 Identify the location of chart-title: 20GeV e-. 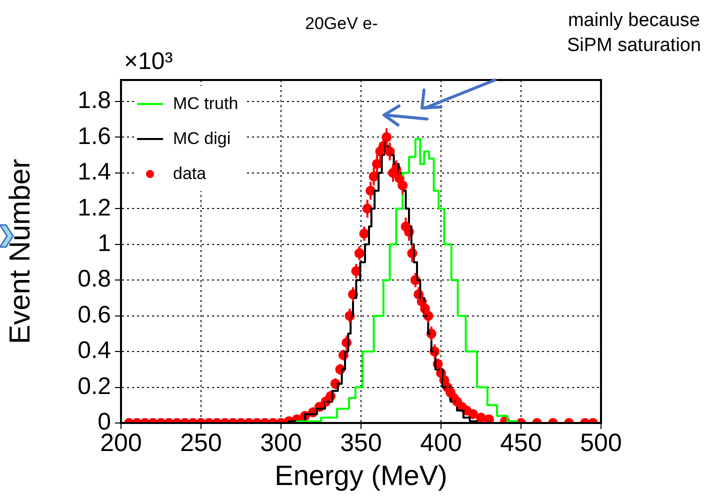
(341, 24).